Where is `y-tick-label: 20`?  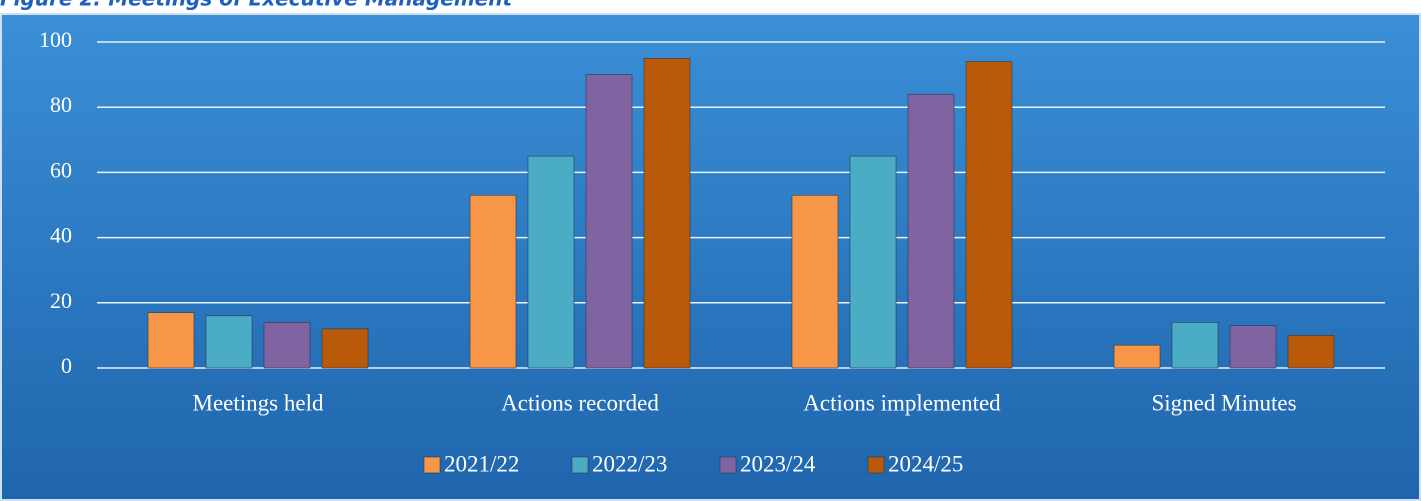
y-tick-label: 20 is located at coordinates (61, 300).